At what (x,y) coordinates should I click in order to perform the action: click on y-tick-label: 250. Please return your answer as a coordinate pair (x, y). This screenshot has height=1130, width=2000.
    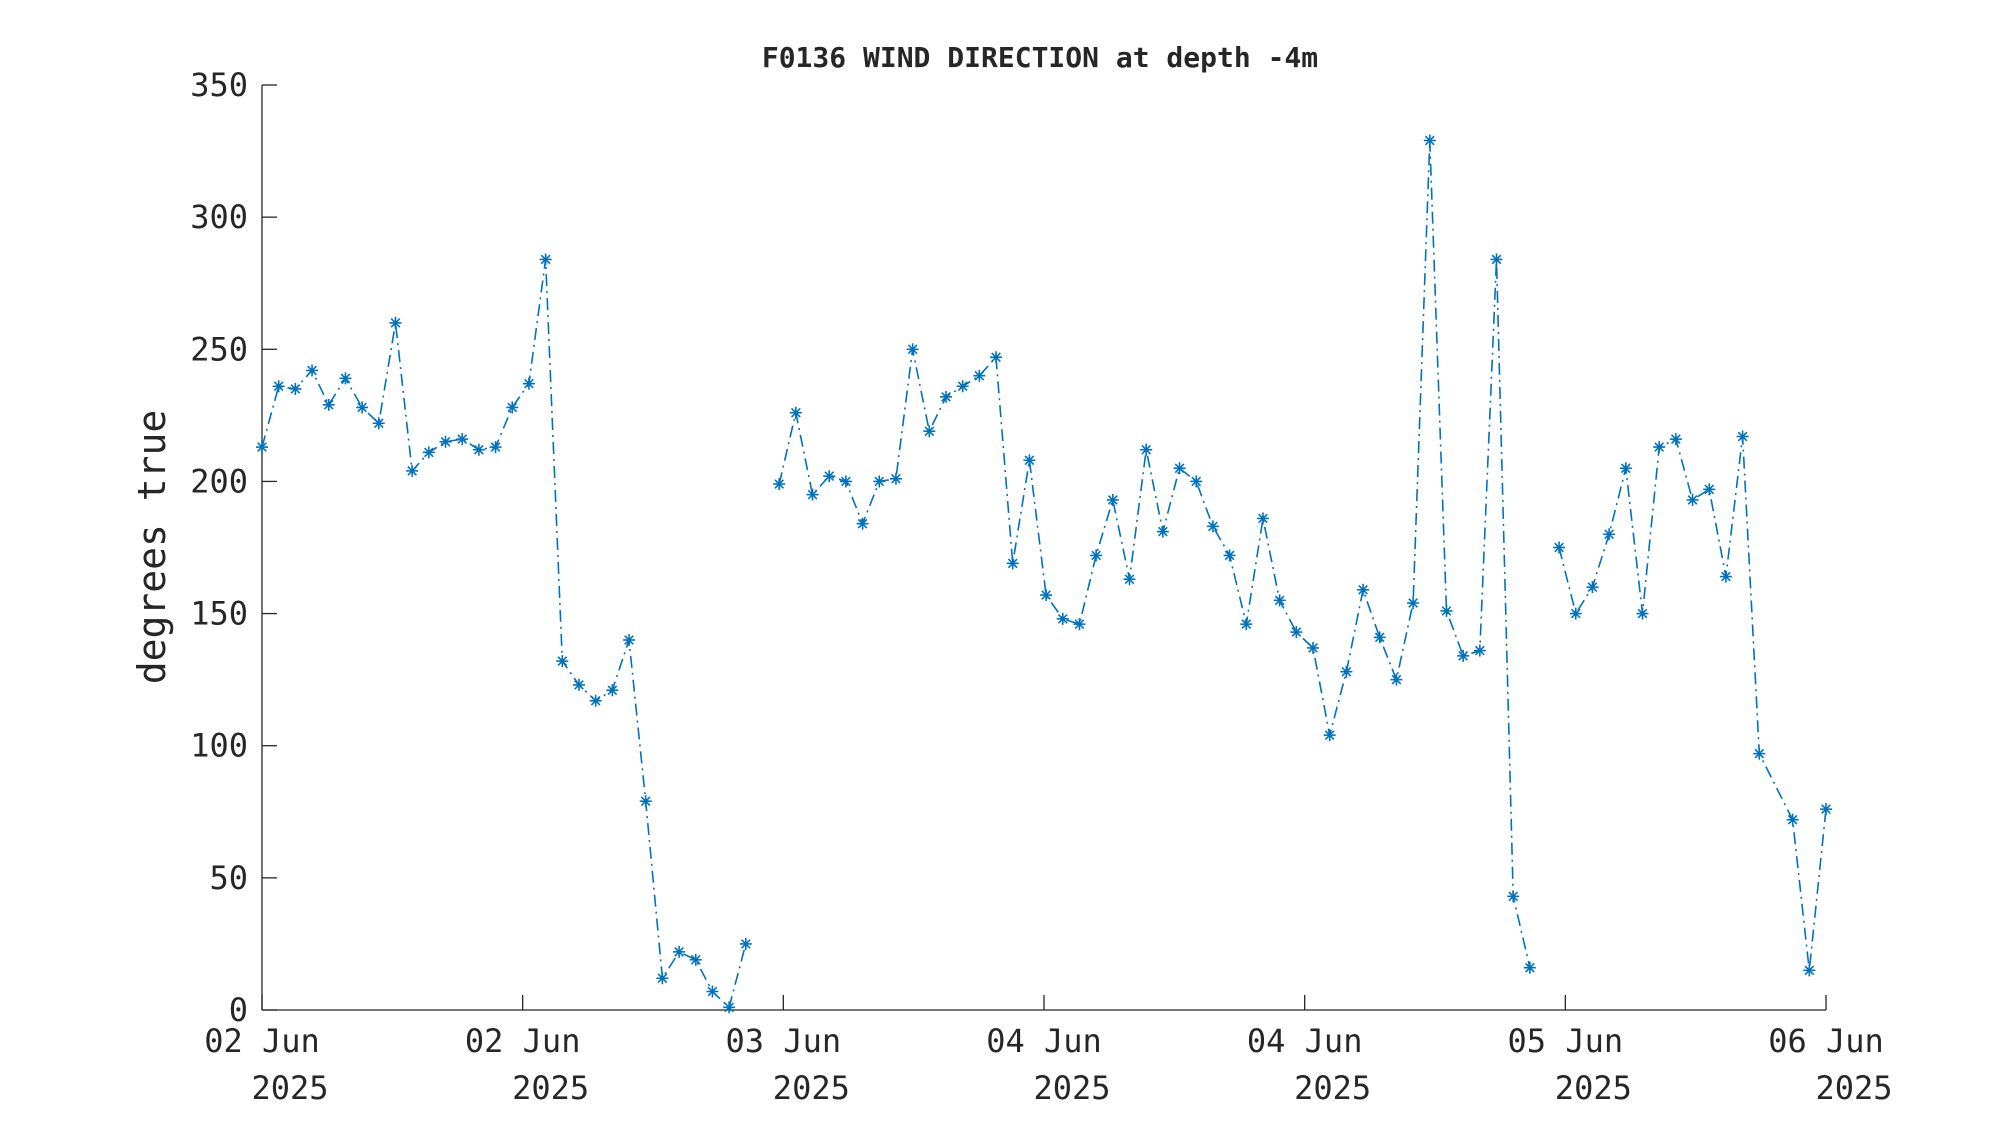
    Looking at the image, I should click on (219, 349).